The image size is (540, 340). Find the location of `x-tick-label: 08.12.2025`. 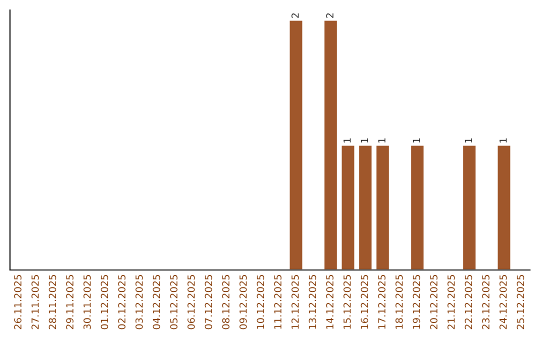

x-tick-label: 08.12.2025 is located at coordinates (226, 302).